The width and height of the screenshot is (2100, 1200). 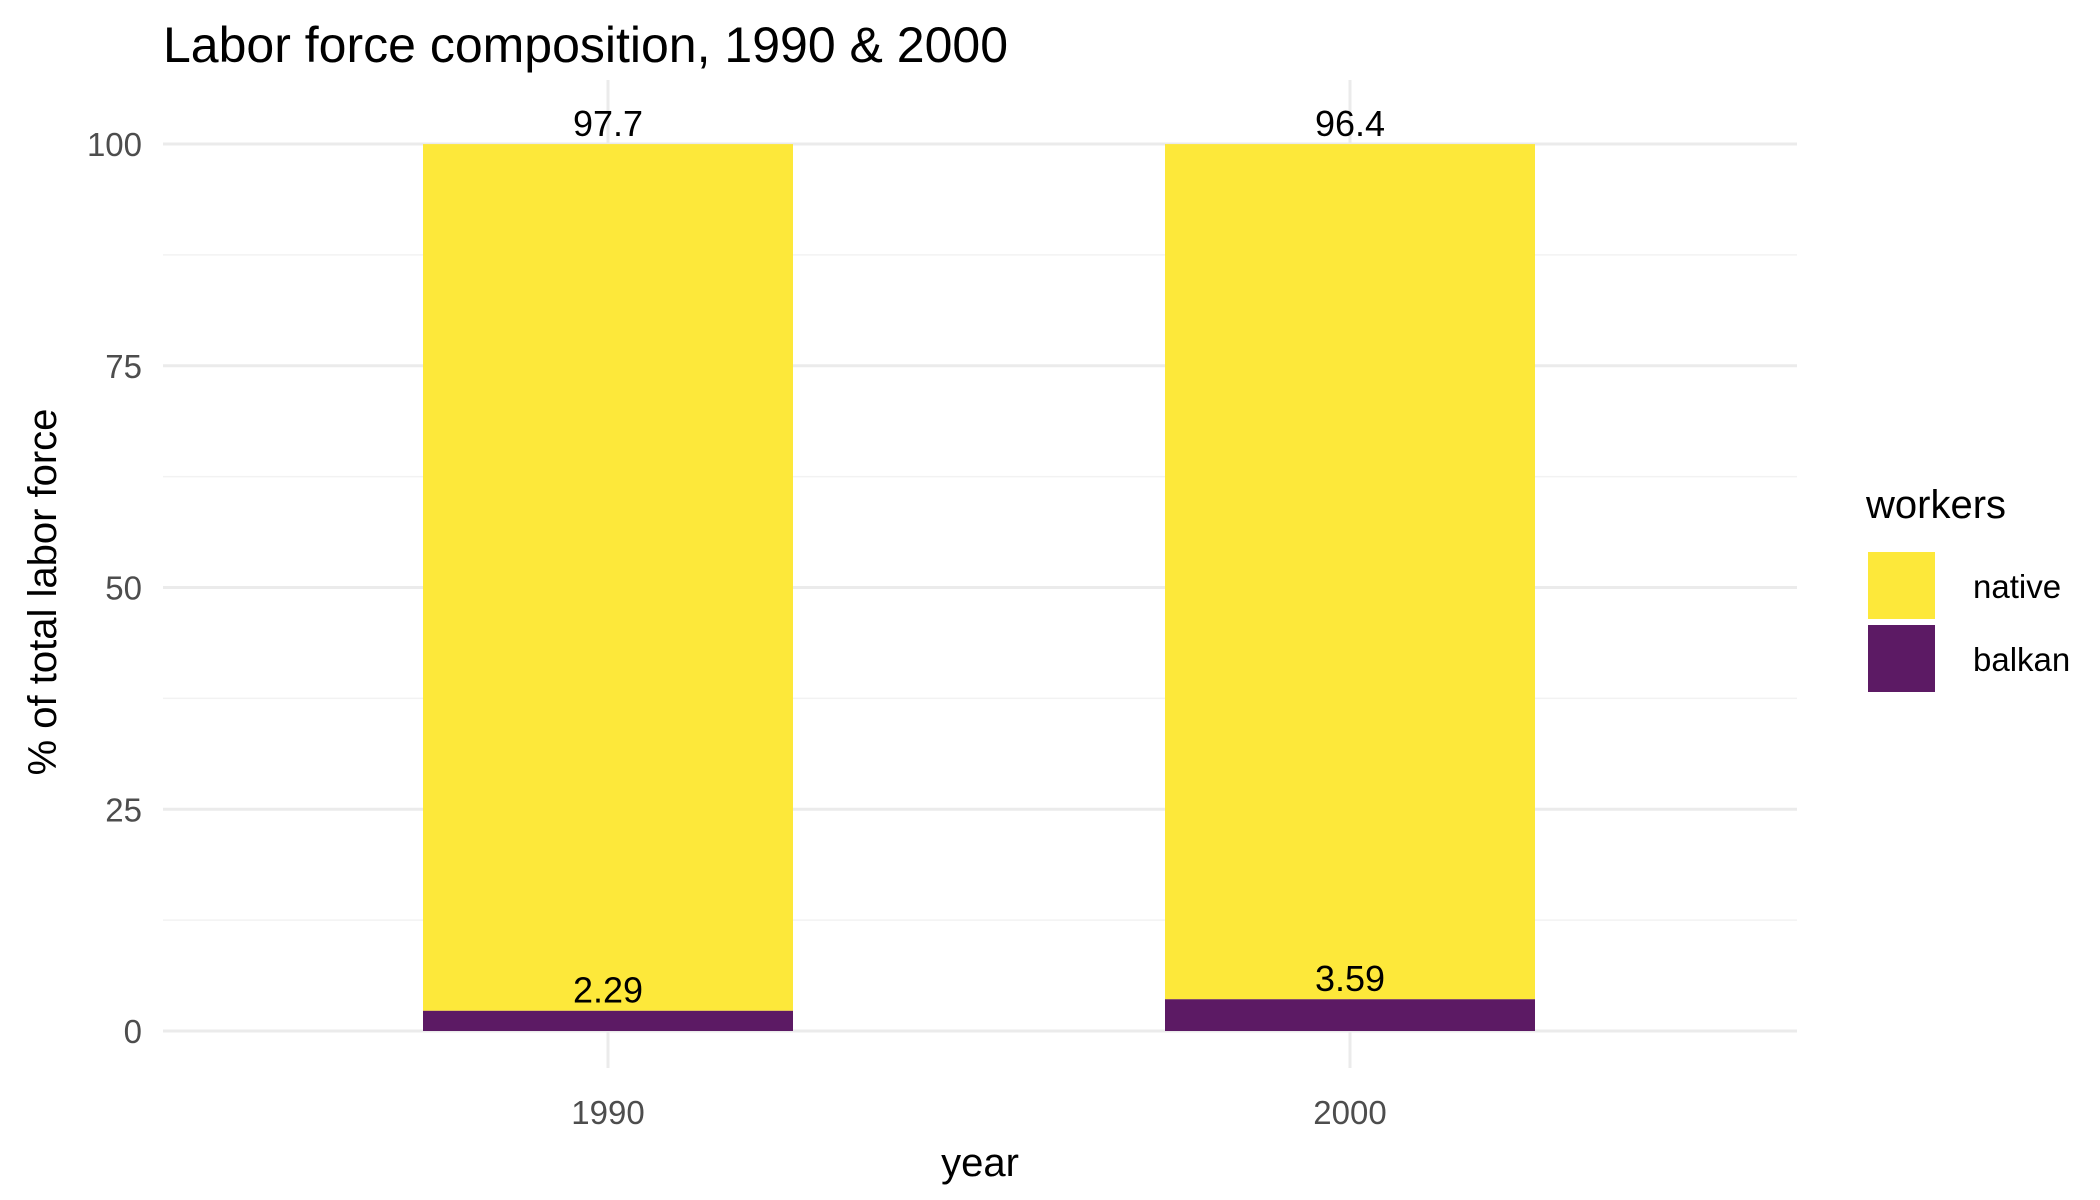 I want to click on x-axis-ticks: 1990 2000, so click(x=978, y=1112).